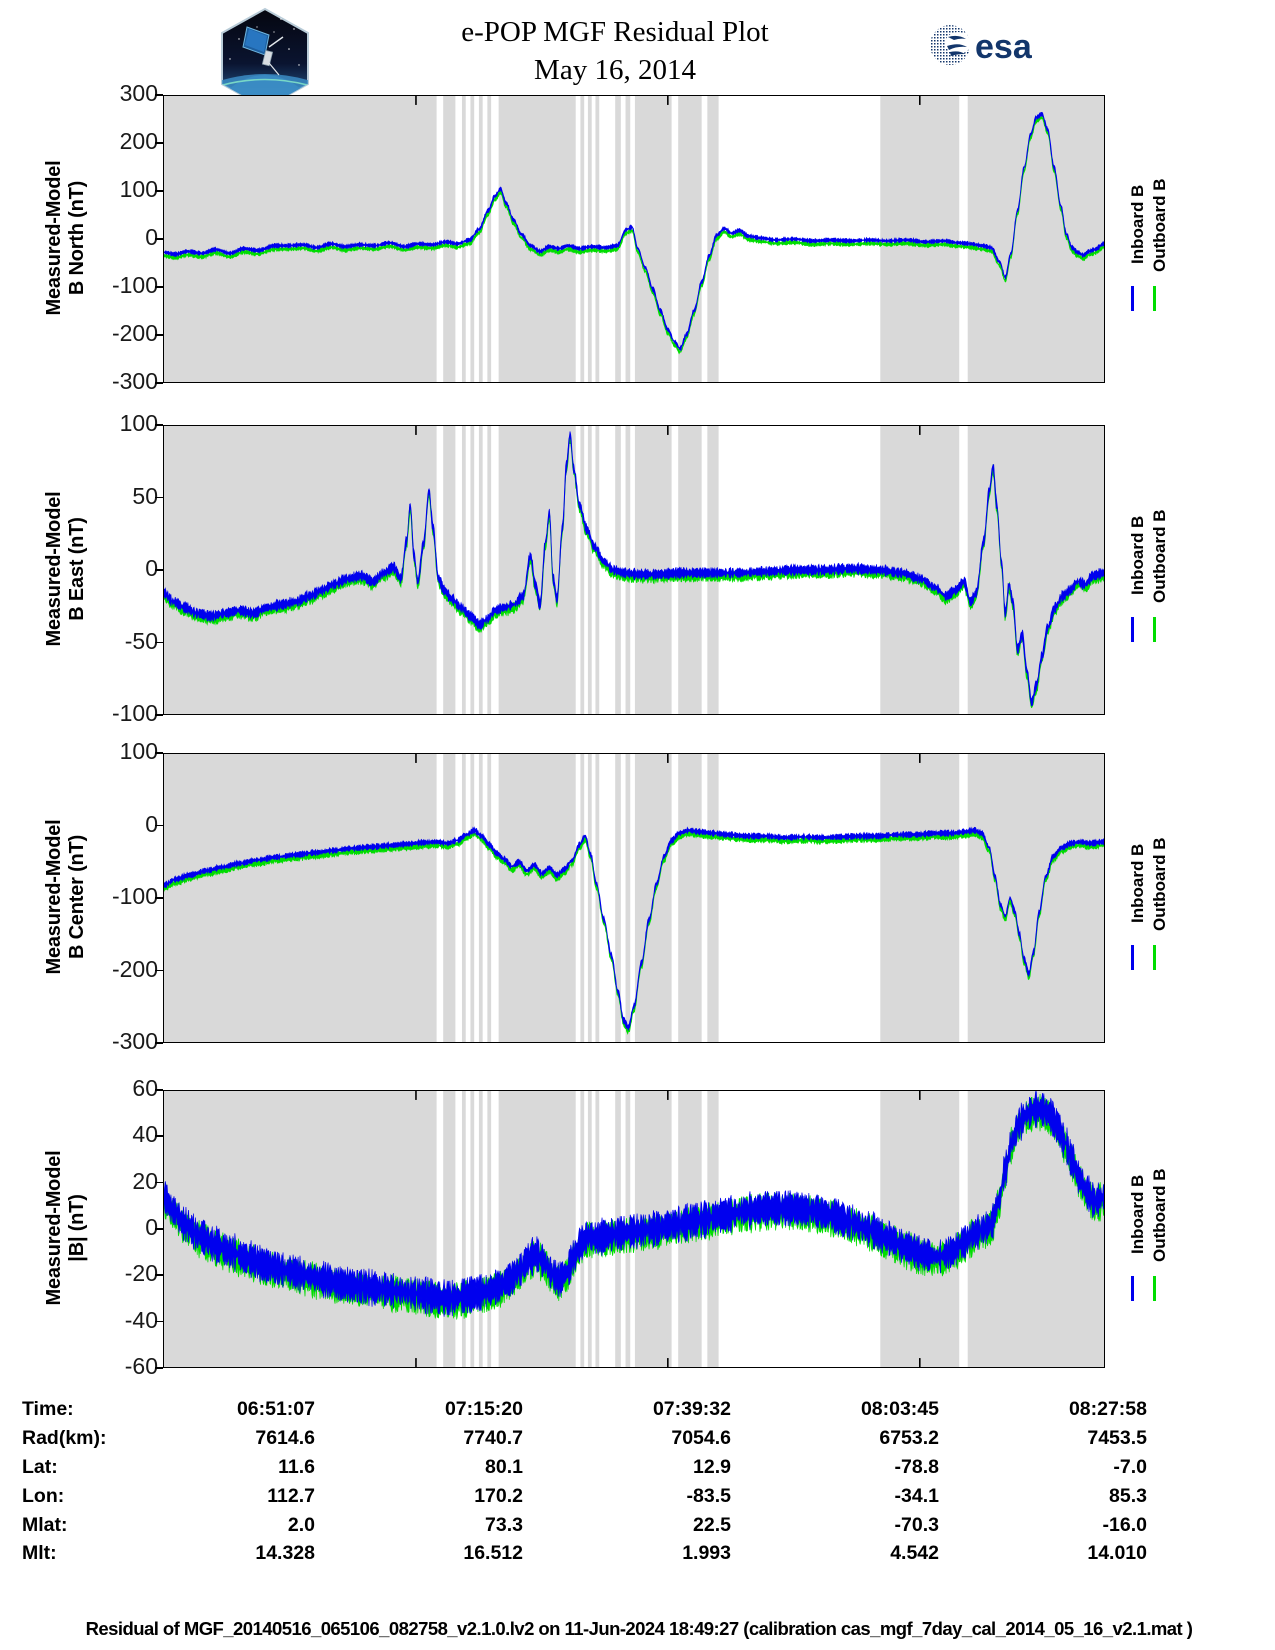 The width and height of the screenshot is (1275, 1650). I want to click on table-cell-value: -16.0, so click(1124, 1524).